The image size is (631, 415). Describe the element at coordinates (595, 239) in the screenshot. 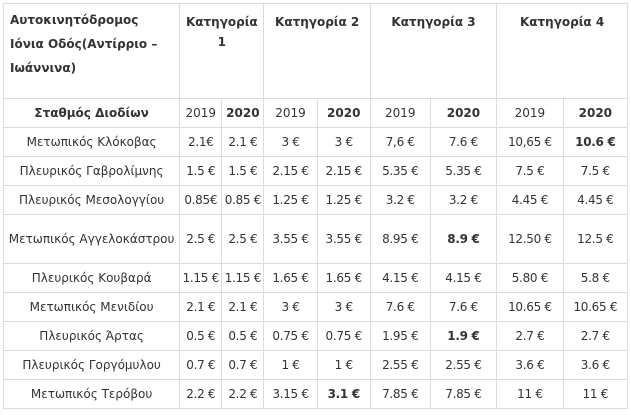

I see `price-cell: 12.5 €` at that location.